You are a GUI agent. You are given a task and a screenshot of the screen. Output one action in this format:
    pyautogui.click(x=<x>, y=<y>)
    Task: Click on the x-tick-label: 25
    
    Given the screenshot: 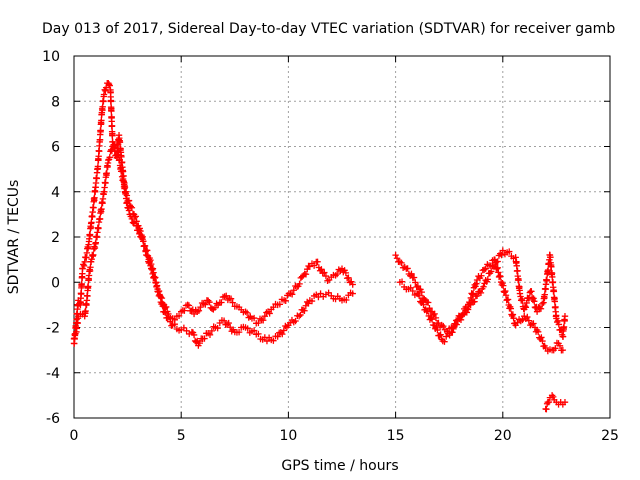 What is the action you would take?
    pyautogui.click(x=610, y=436)
    